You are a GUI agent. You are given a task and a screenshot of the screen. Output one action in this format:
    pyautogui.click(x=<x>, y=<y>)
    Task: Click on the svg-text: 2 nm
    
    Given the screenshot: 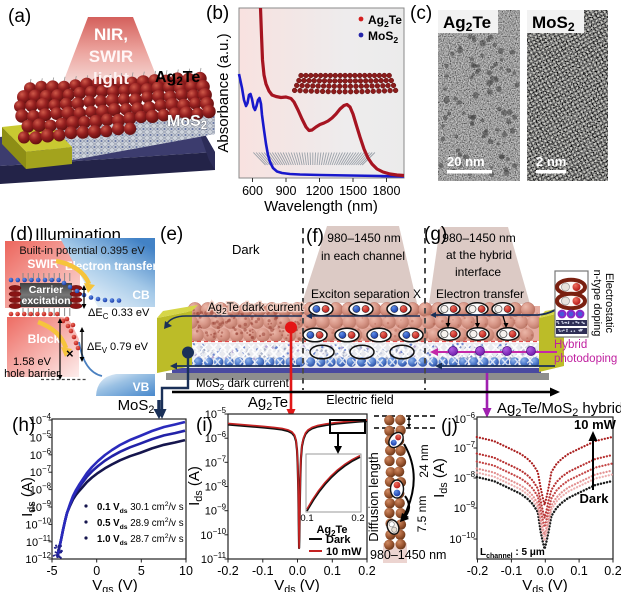 What is the action you would take?
    pyautogui.click(x=551, y=161)
    